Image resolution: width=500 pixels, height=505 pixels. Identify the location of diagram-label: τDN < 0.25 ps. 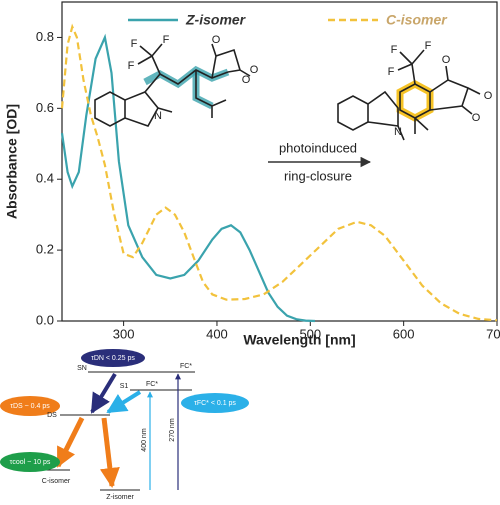
(113, 358).